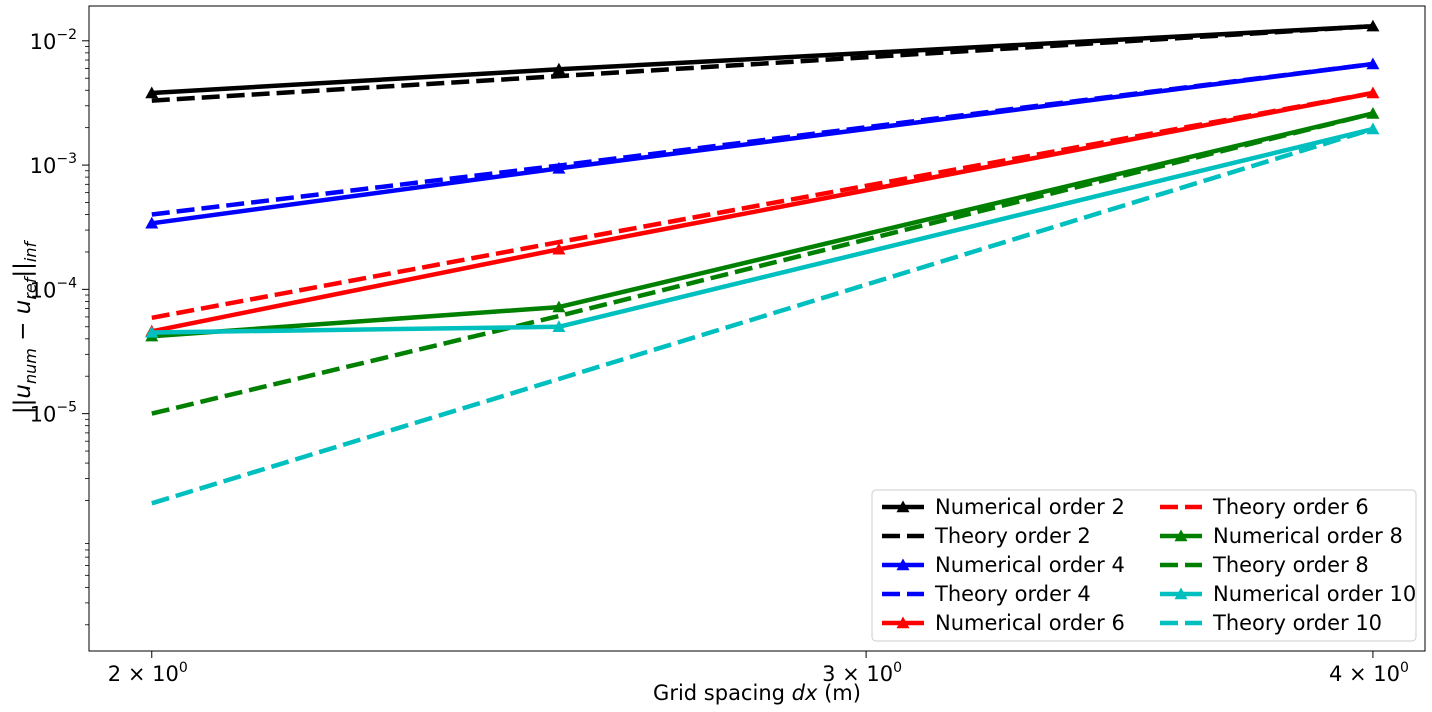 The height and width of the screenshot is (712, 1432). I want to click on legend-label-theory-order-8: Theory order 8, so click(1290, 565).